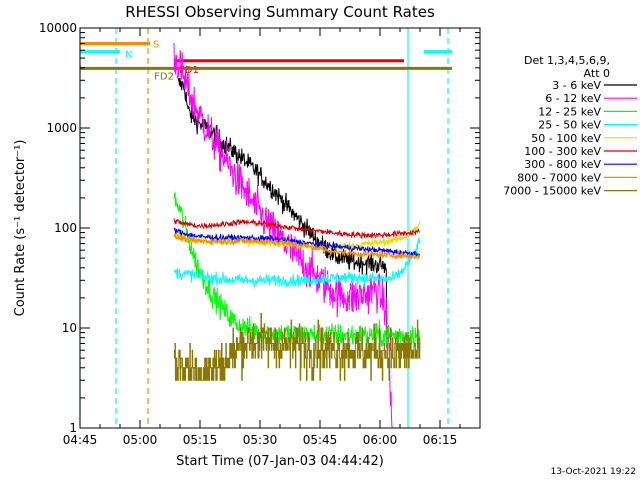 This screenshot has width=640, height=480. What do you see at coordinates (280, 12) in the screenshot?
I see `chart-title: RHESSI Observing Summary Count Rates` at bounding box center [280, 12].